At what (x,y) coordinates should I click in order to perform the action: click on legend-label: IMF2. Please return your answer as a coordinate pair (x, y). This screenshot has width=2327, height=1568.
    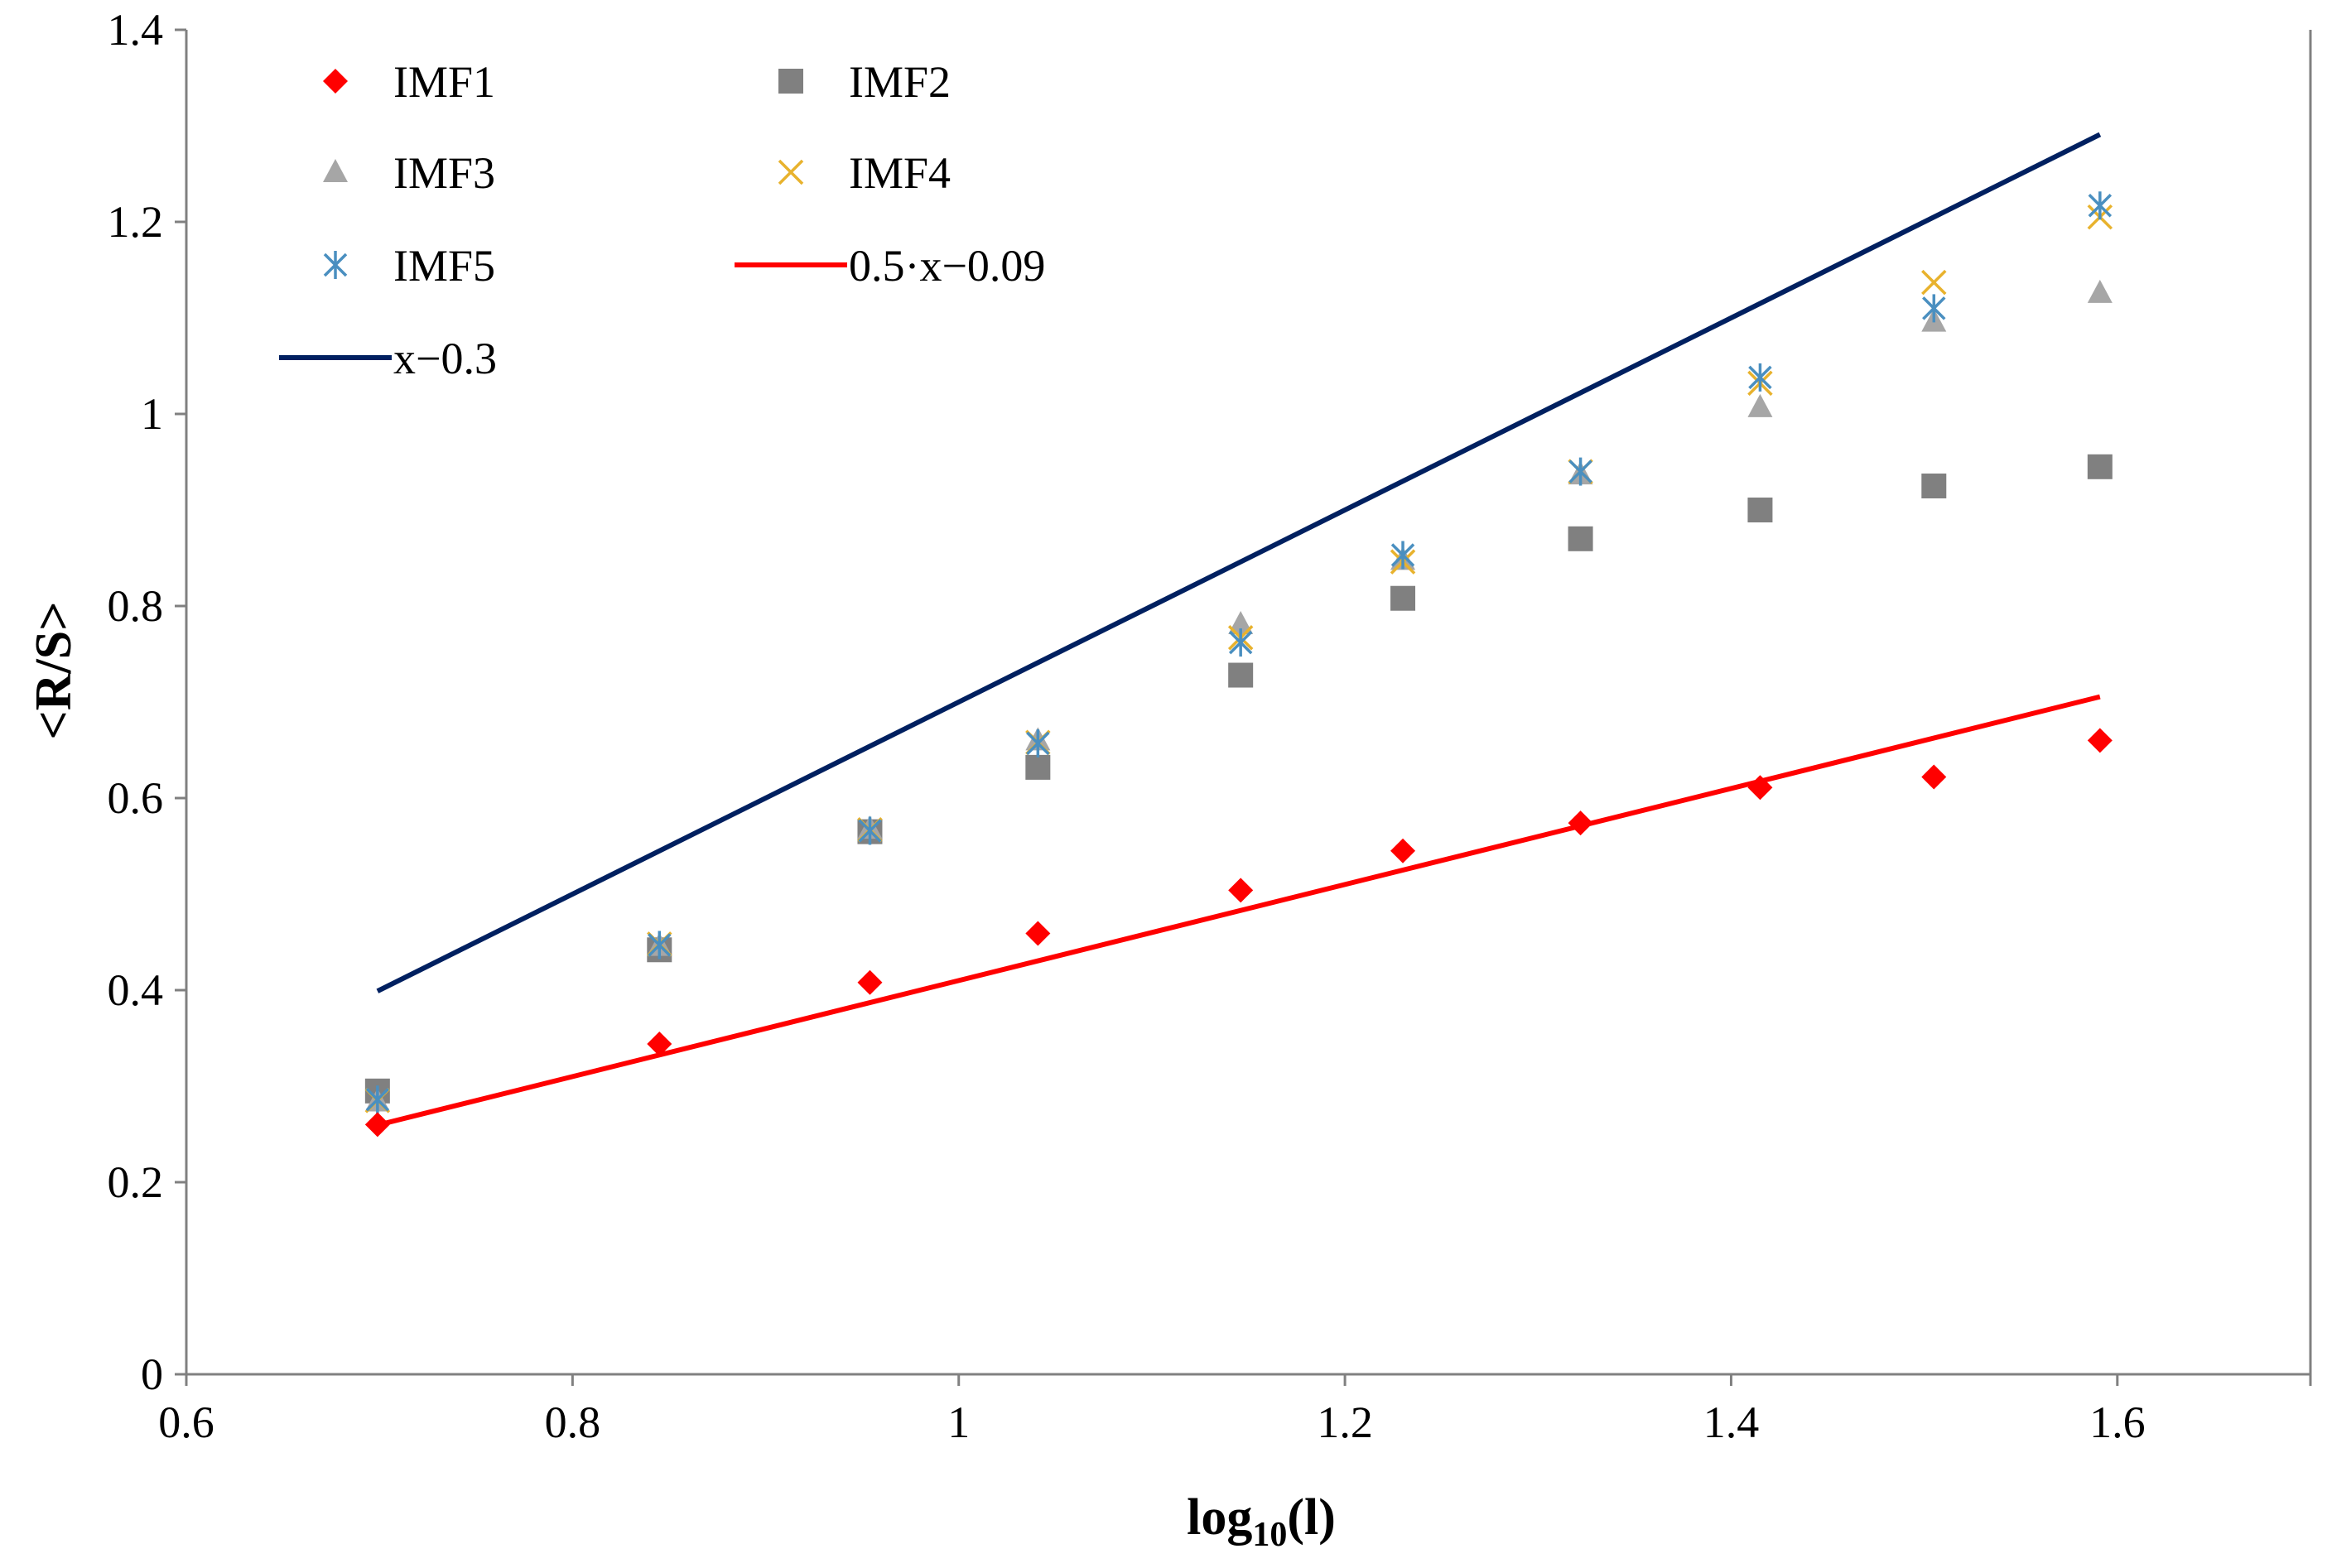
    Looking at the image, I should click on (900, 82).